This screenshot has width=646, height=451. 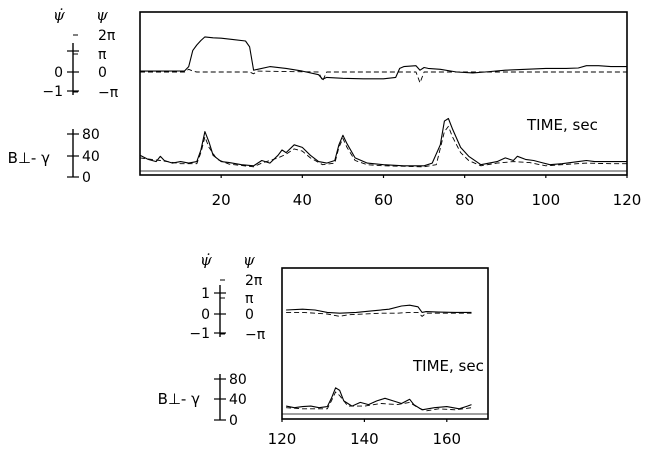 I want to click on x-tick-label: 60, so click(x=383, y=200).